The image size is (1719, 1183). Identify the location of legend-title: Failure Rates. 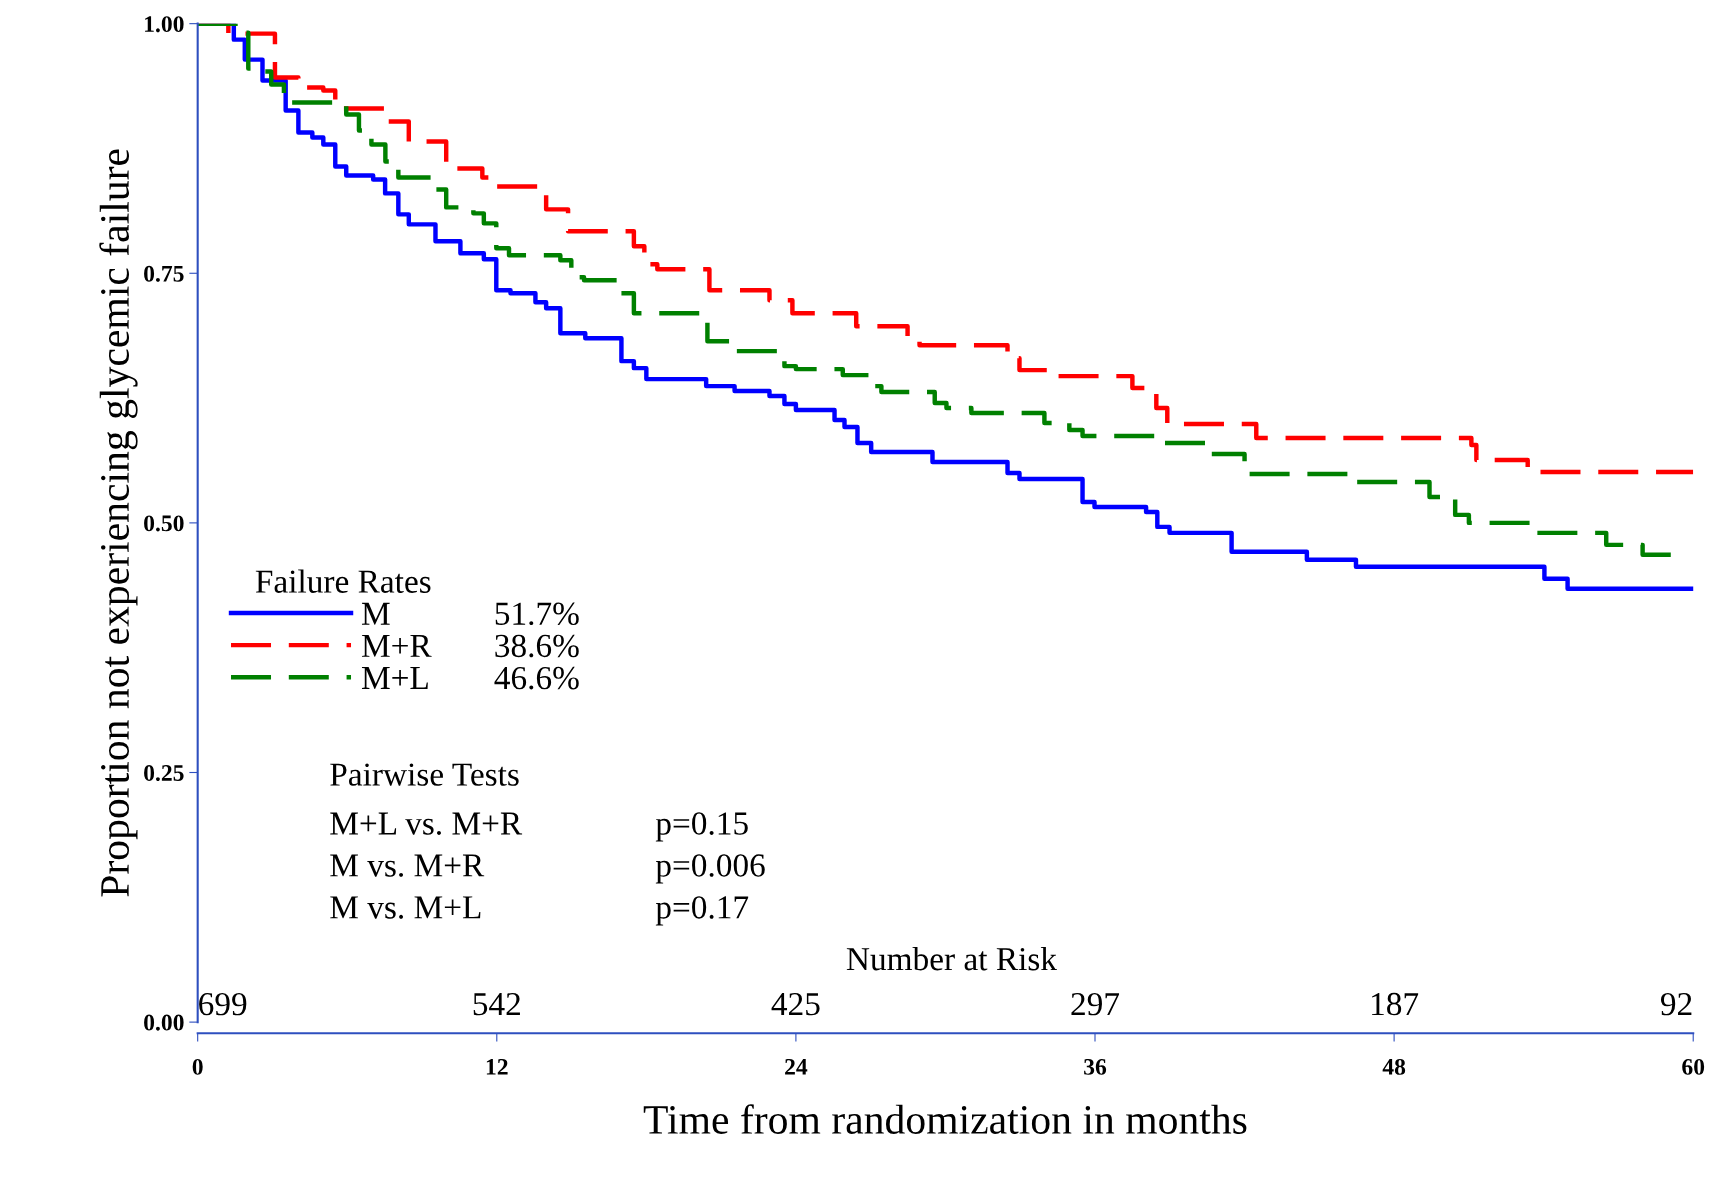
(343, 581).